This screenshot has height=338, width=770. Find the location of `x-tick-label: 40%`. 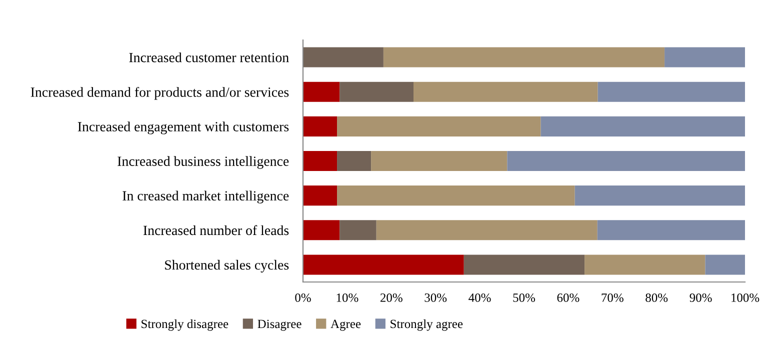

x-tick-label: 40% is located at coordinates (479, 297).